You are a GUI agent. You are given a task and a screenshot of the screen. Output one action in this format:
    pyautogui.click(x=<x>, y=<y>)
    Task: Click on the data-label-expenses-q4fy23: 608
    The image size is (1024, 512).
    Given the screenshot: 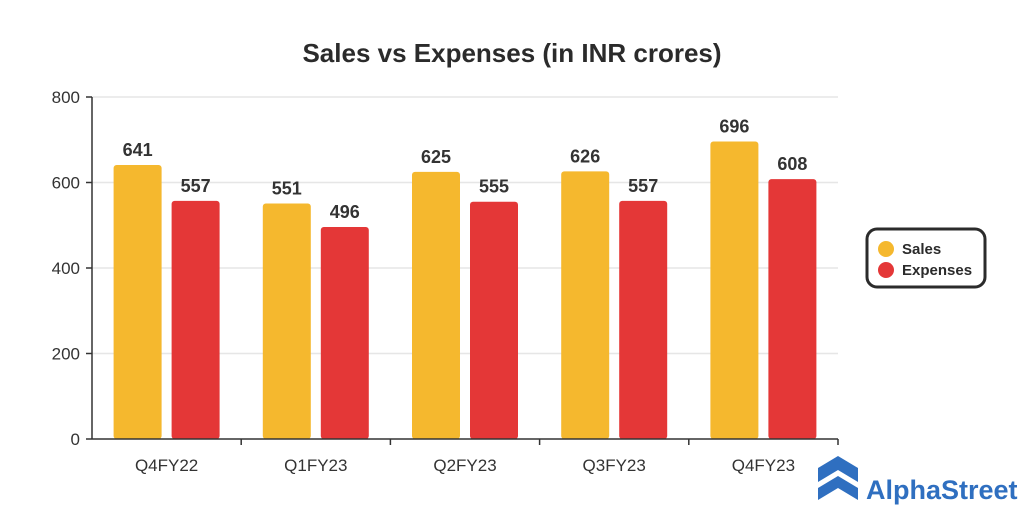 What is the action you would take?
    pyautogui.click(x=792, y=164)
    